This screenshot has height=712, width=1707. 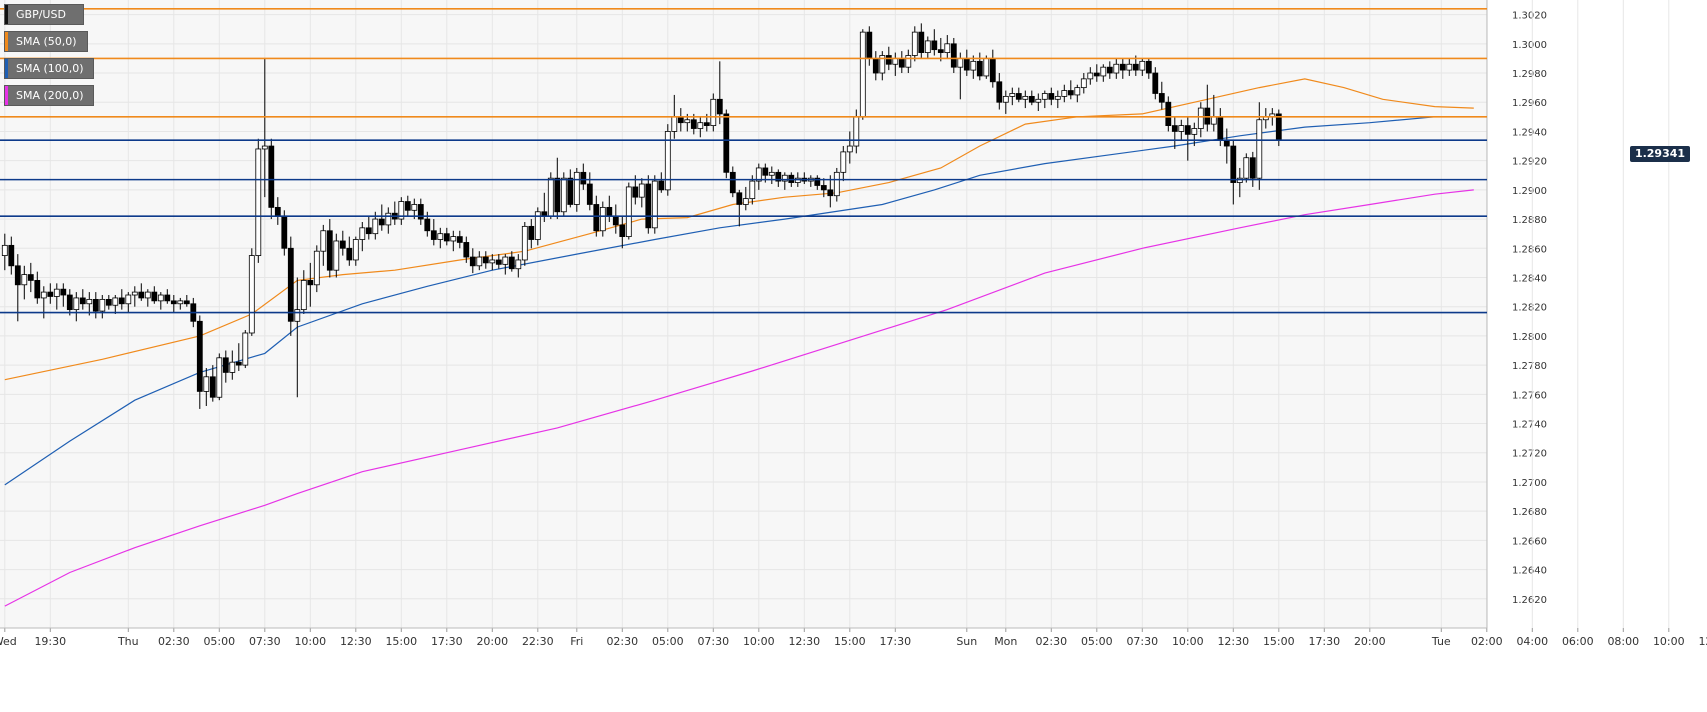 What do you see at coordinates (1529, 308) in the screenshot?
I see `y-tick-label: 1.2820` at bounding box center [1529, 308].